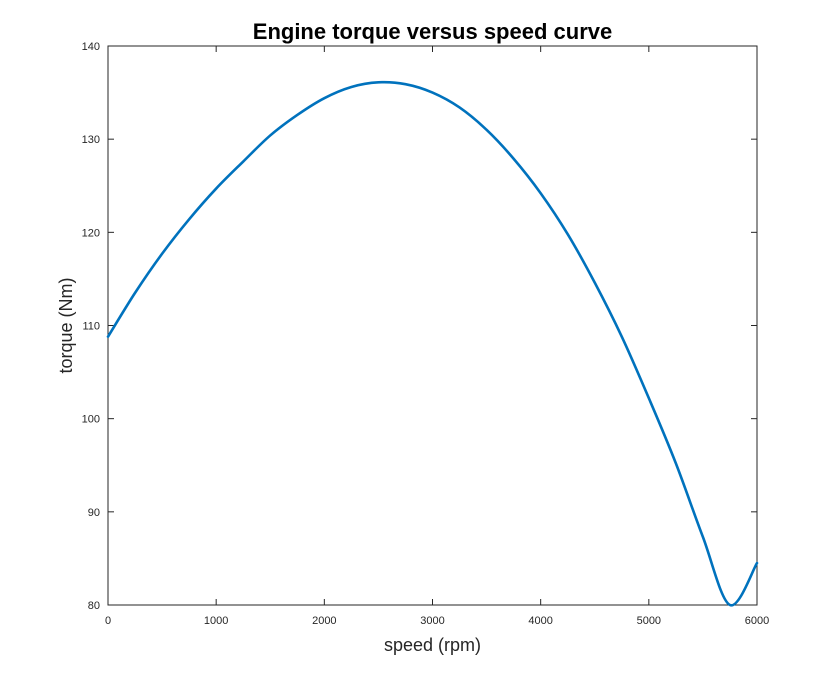 This screenshot has width=835, height=680. What do you see at coordinates (94, 513) in the screenshot?
I see `y-tick-label: 90` at bounding box center [94, 513].